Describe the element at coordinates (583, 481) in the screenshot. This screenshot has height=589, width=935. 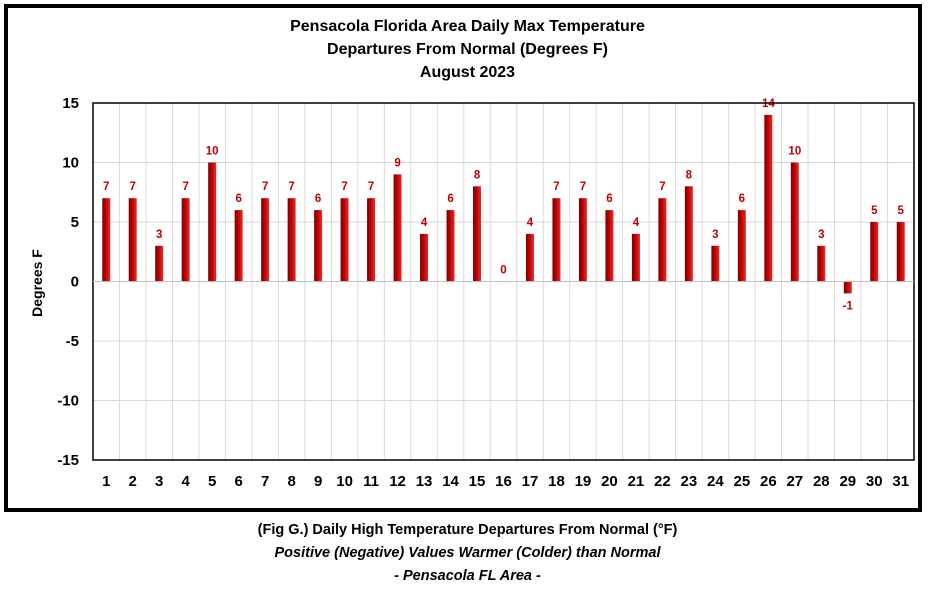
I see `x-tick-label: 19` at that location.